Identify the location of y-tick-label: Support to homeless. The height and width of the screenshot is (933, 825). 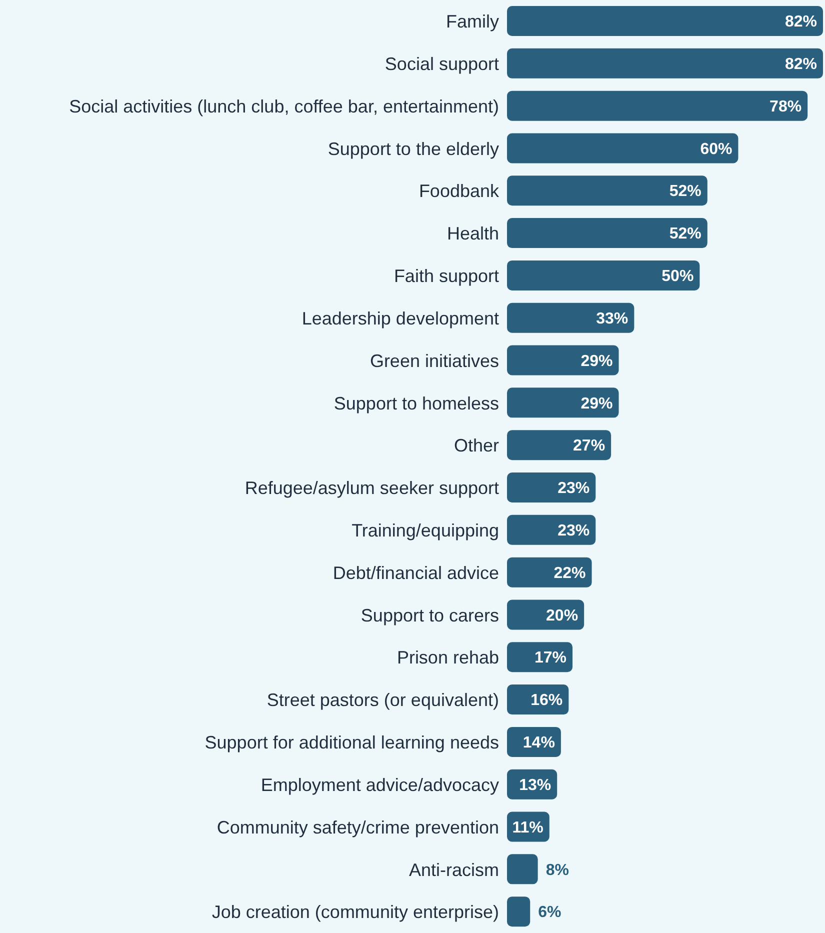
(416, 403).